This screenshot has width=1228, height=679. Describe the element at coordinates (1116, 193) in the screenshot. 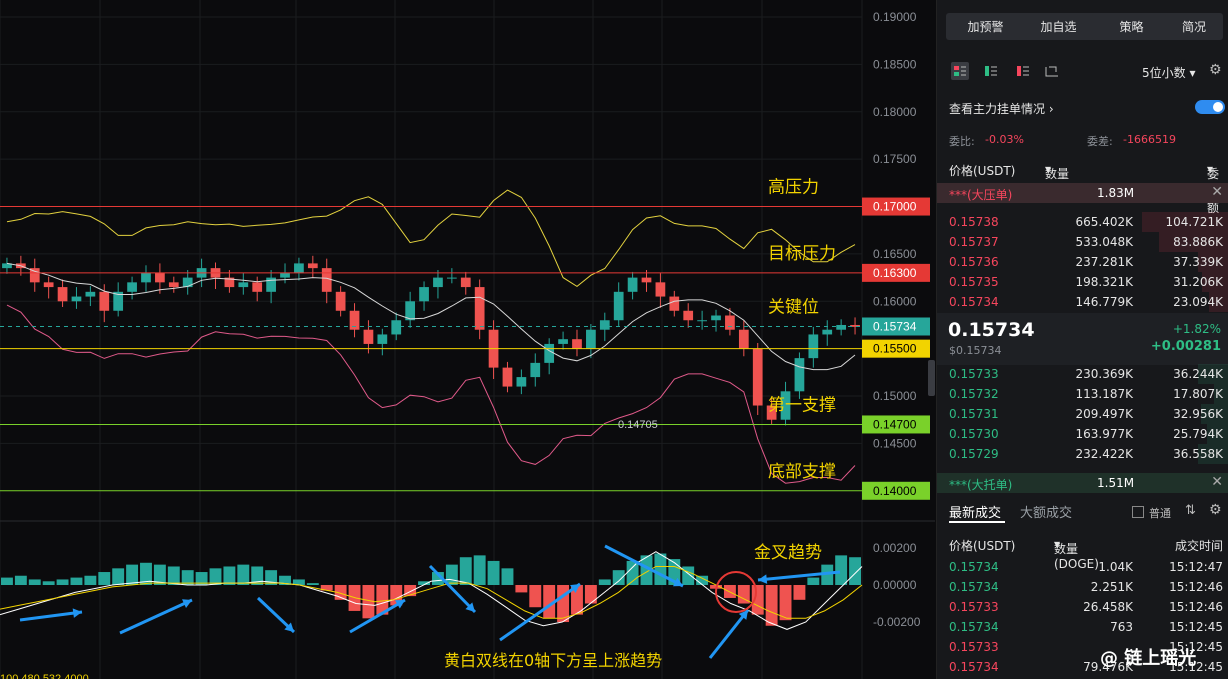

I see `big-sell-value: 1.83M` at that location.